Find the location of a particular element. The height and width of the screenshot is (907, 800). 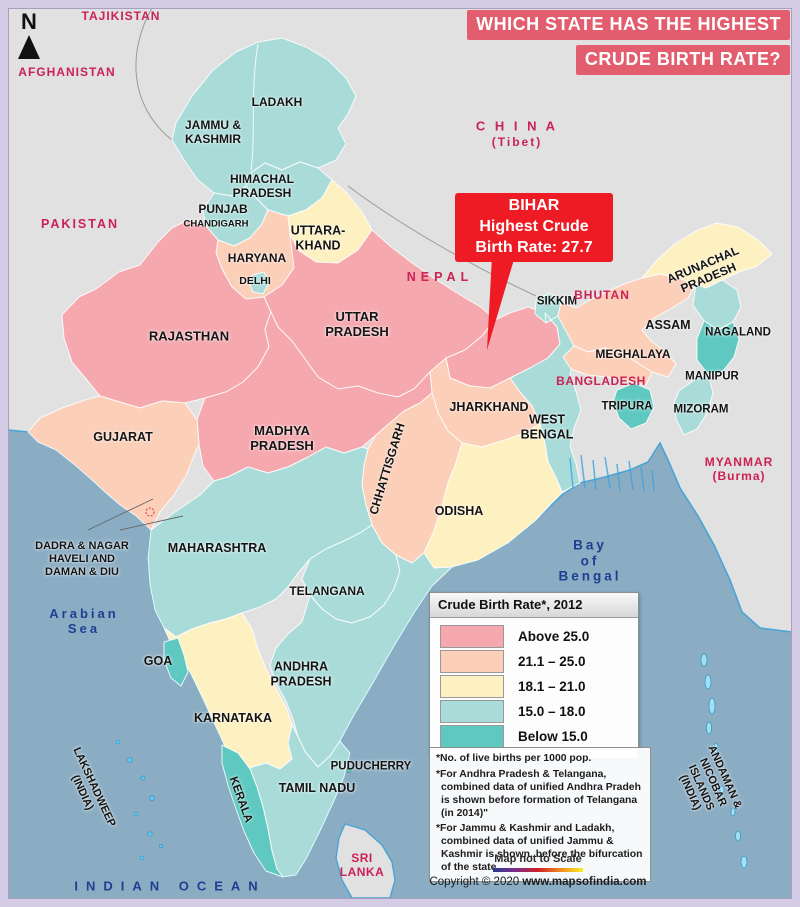

legend-21-25: 21.1 – 25.0 is located at coordinates (535, 661).